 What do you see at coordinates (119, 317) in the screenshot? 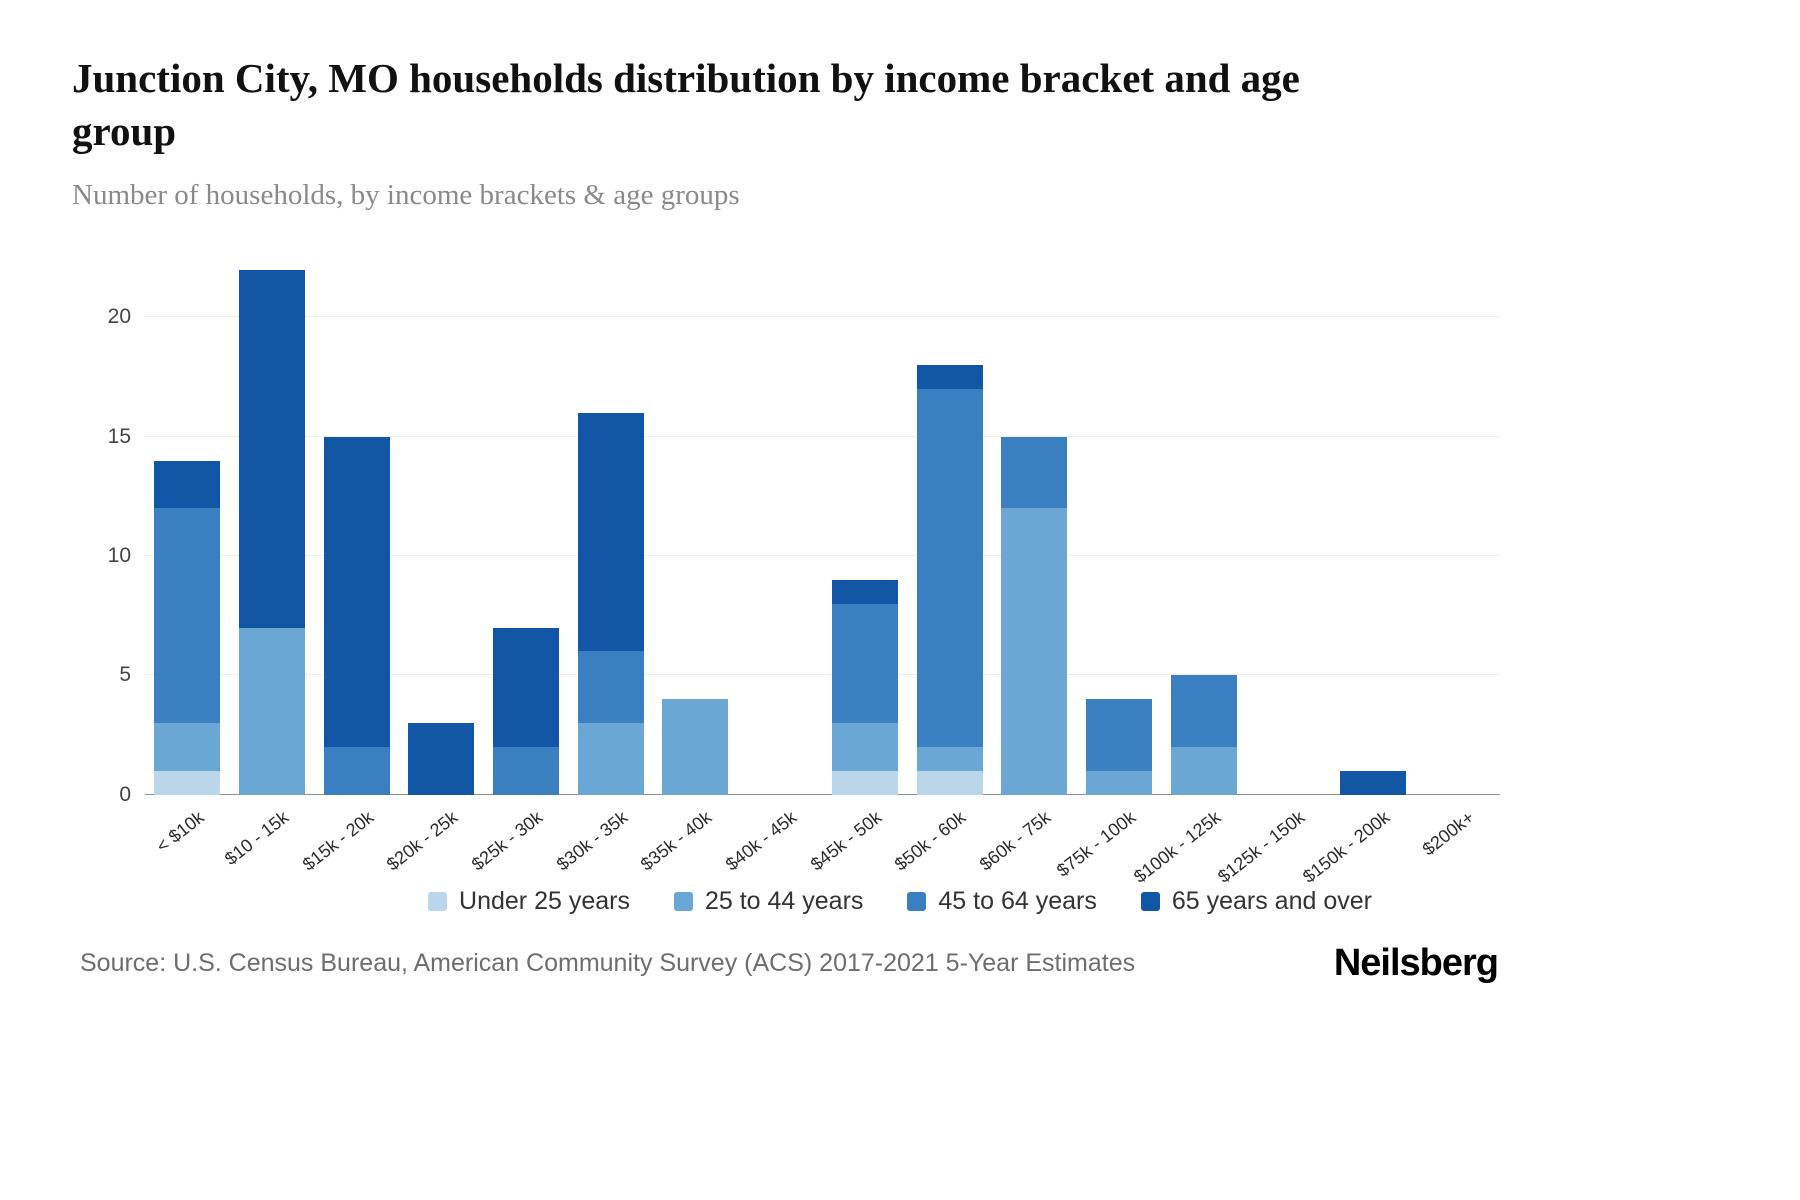
I see `y-tick-label: 20` at bounding box center [119, 317].